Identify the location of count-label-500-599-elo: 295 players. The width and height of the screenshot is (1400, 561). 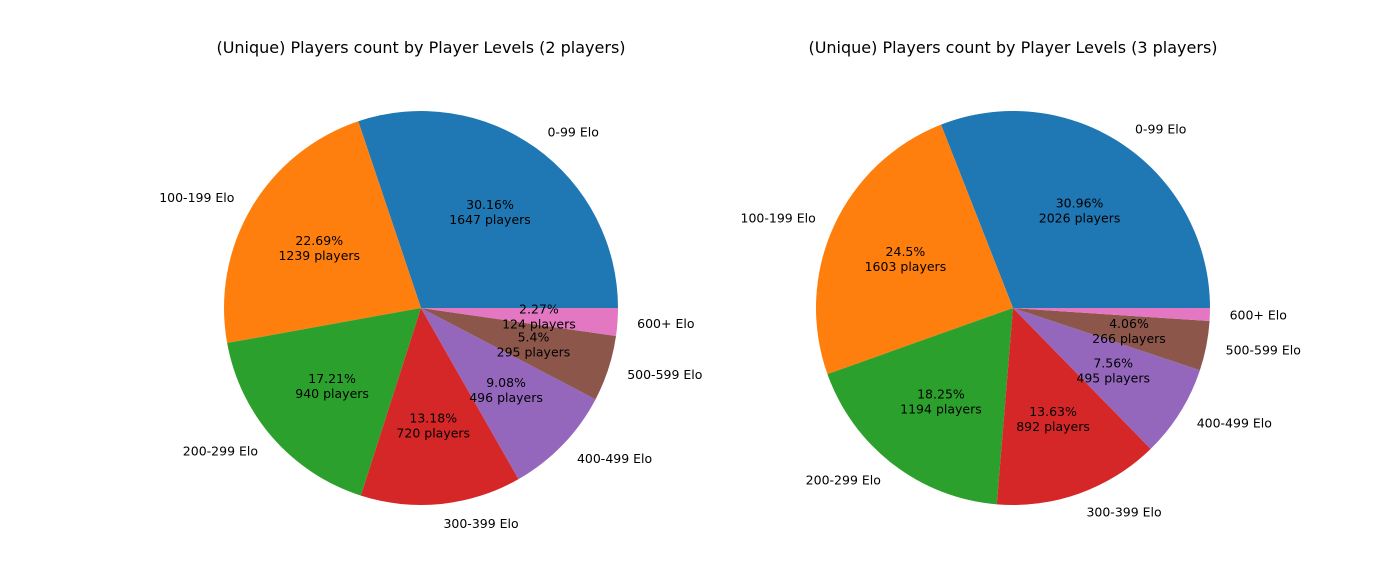
(534, 351).